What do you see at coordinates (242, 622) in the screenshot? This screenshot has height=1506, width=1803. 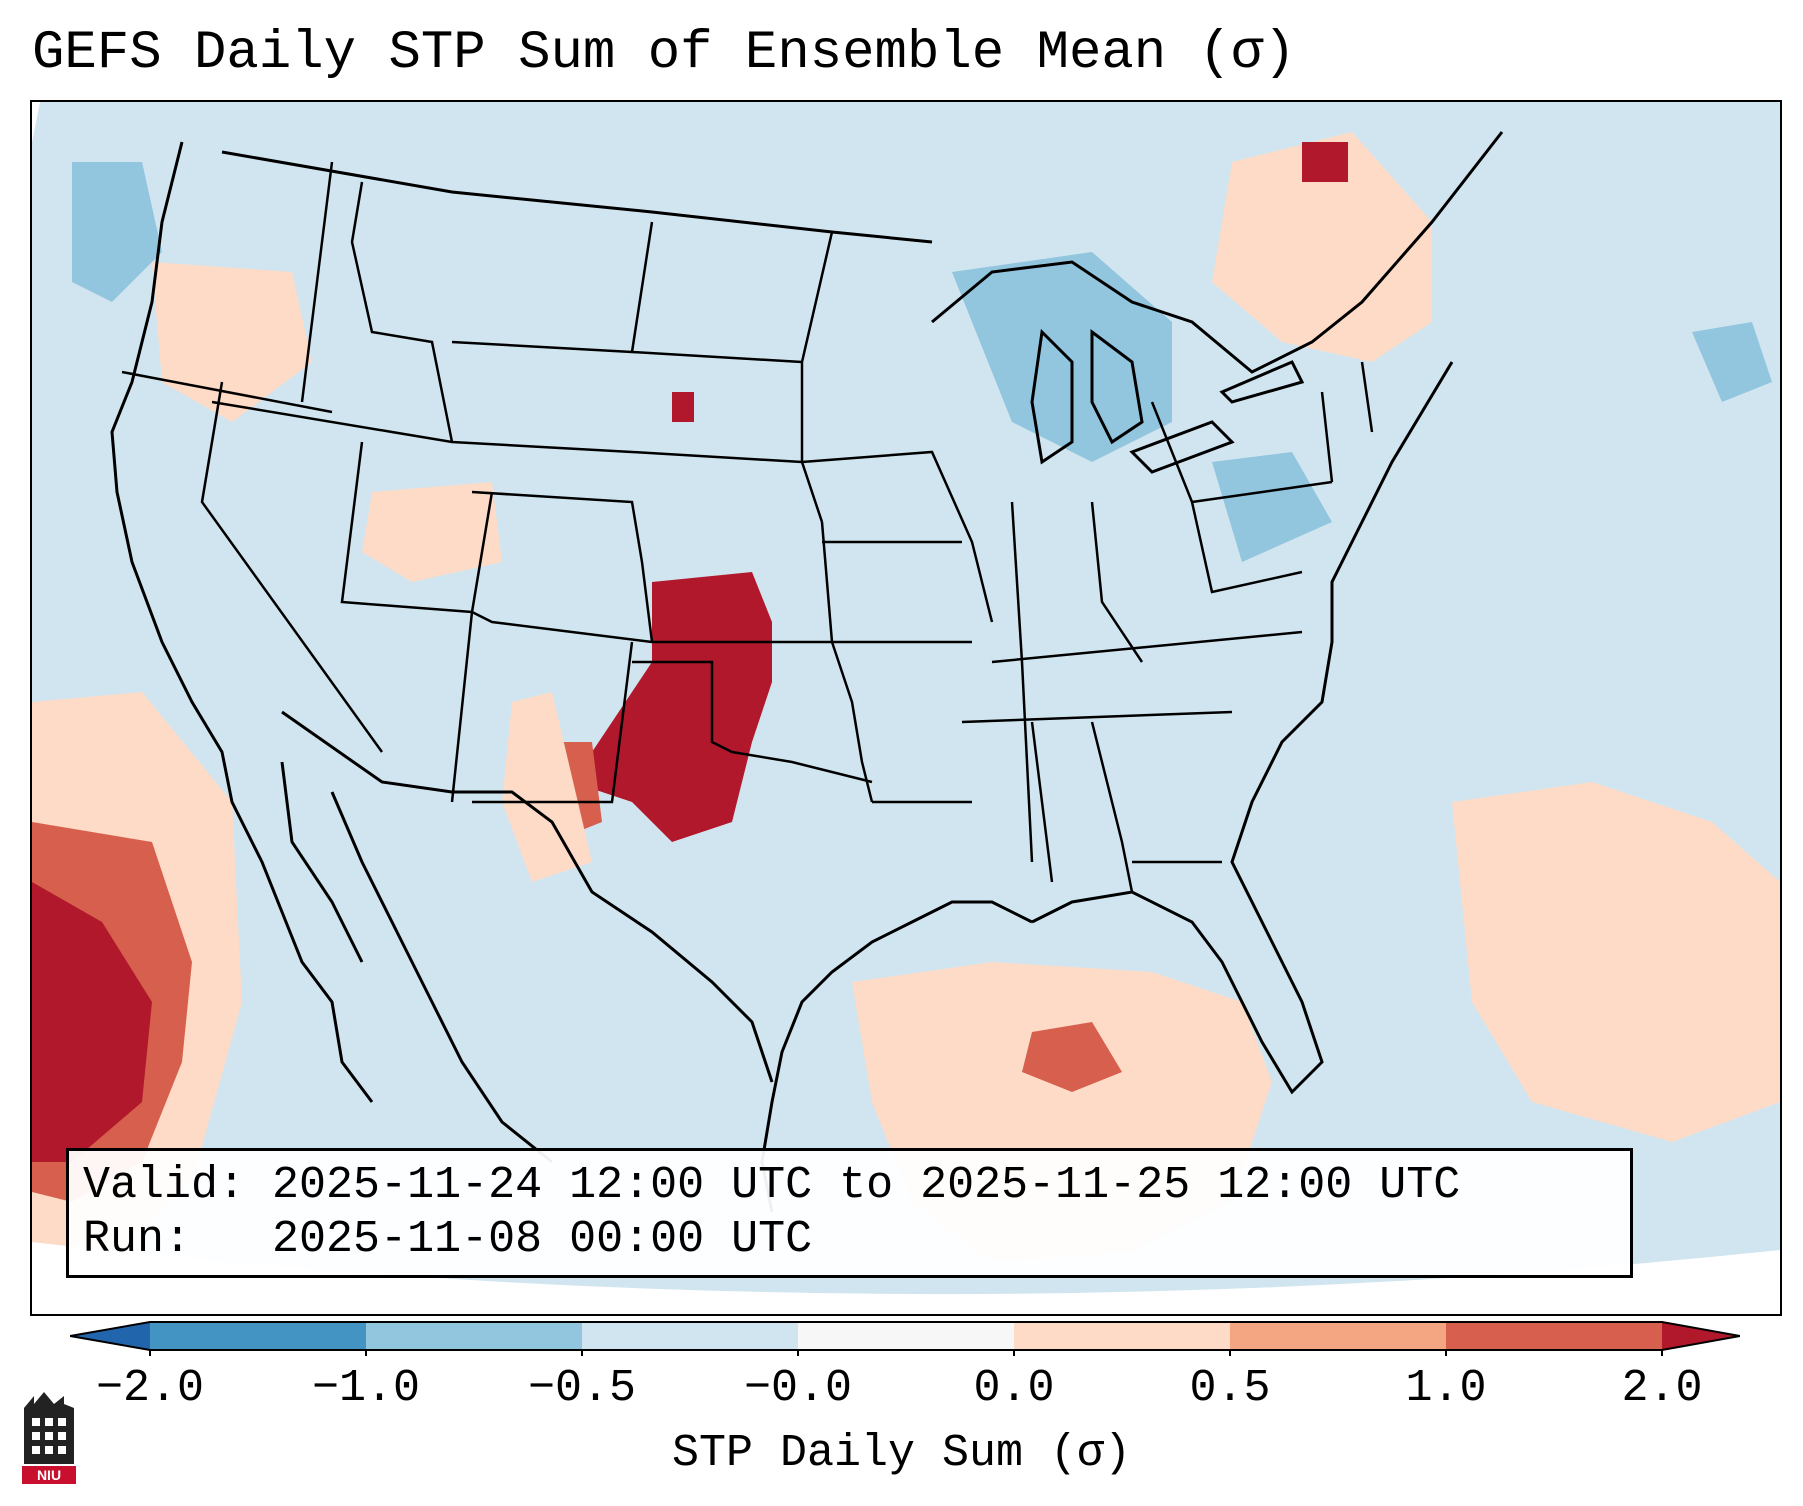 I see `west-coastline` at bounding box center [242, 622].